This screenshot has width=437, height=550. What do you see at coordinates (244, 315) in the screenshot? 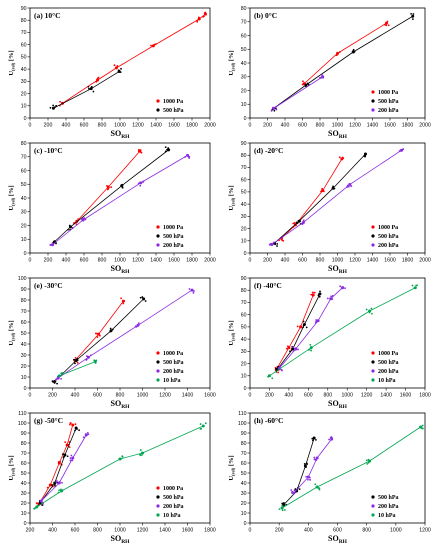
I see `y-tick-label: 60` at bounding box center [244, 315].